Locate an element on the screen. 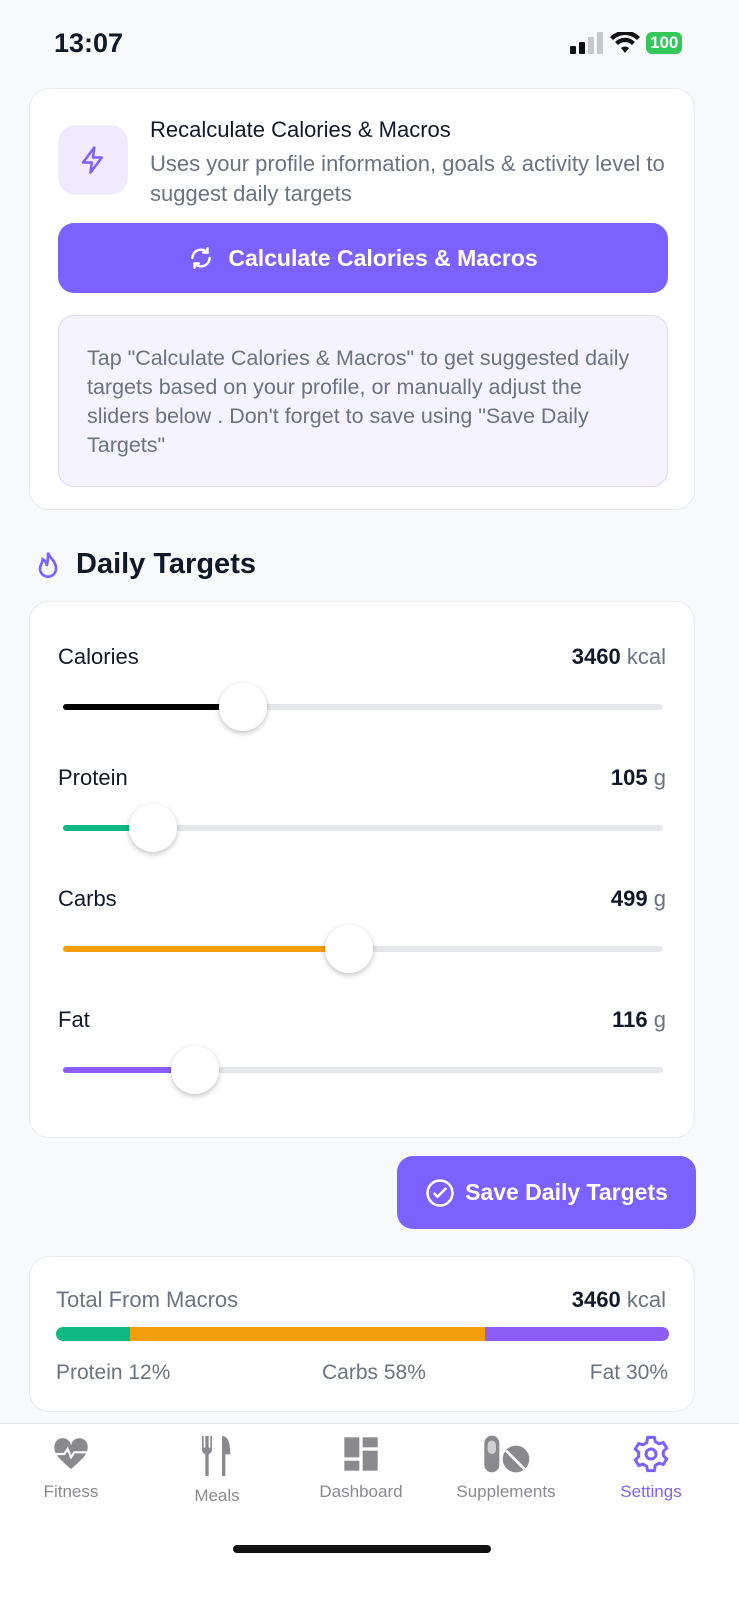 The width and height of the screenshot is (739, 1600). check-circle-icon is located at coordinates (440, 1192).